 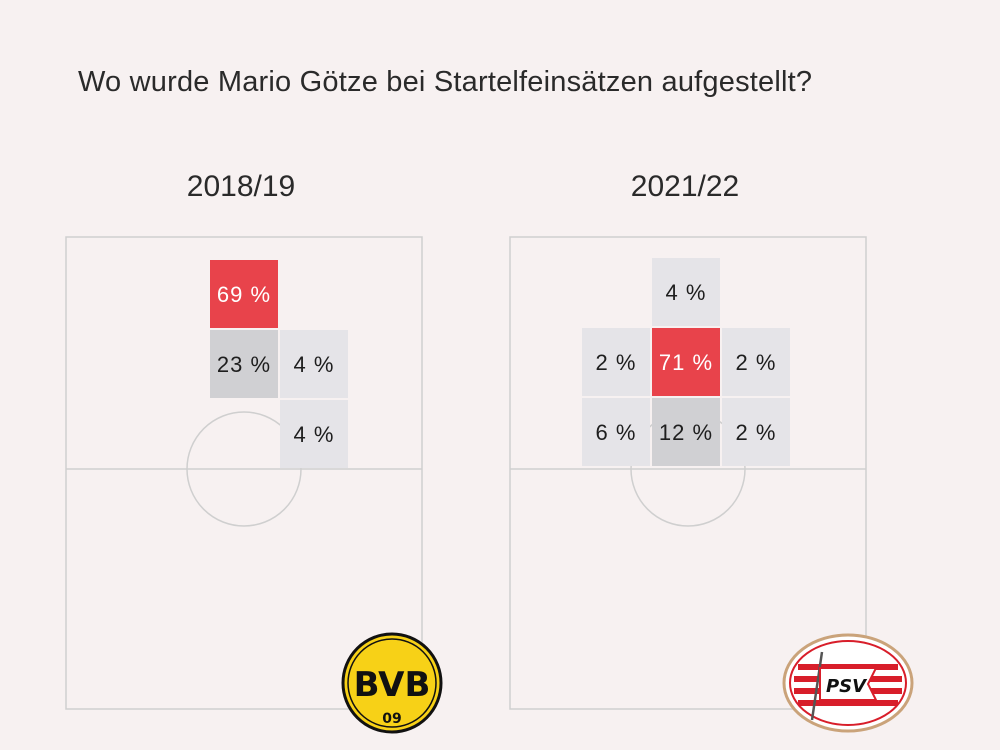 I want to click on season-title-left: 2018/19, so click(x=241, y=186).